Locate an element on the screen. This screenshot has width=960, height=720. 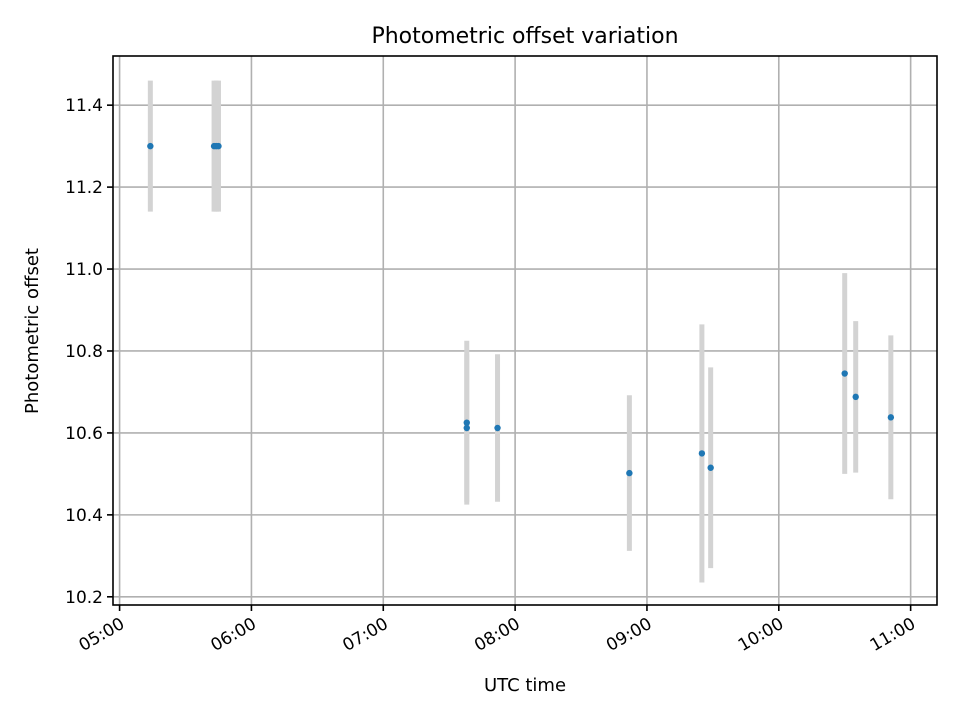
y-tick-label: 10.8 is located at coordinates (84, 352).